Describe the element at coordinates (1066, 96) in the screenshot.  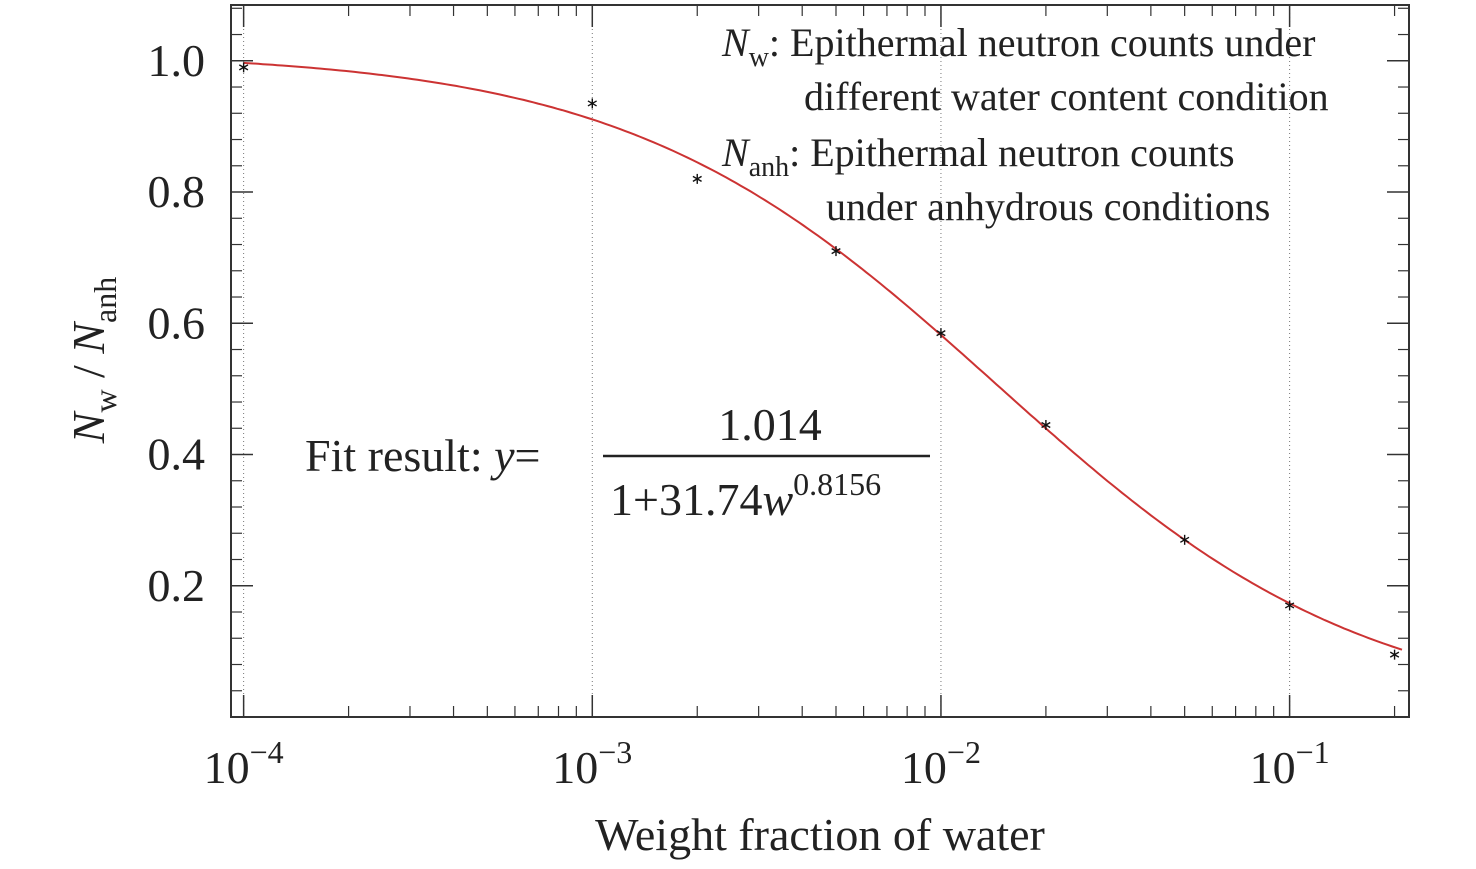
I see `legend-entry-line2: different water content condition` at that location.